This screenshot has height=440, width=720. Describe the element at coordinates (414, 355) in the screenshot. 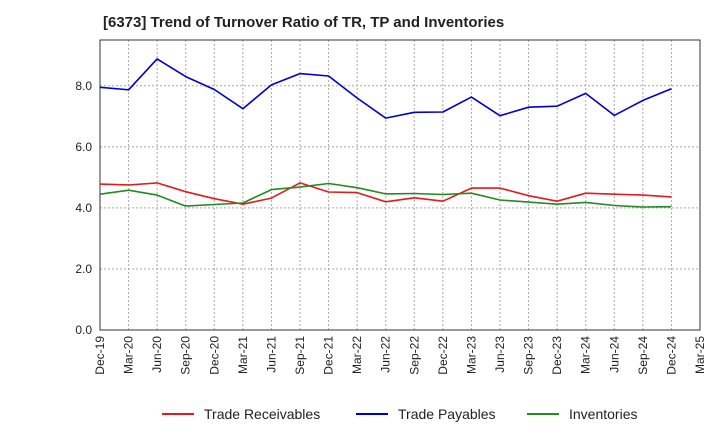

I see `x-tick-label: Sep-22` at that location.